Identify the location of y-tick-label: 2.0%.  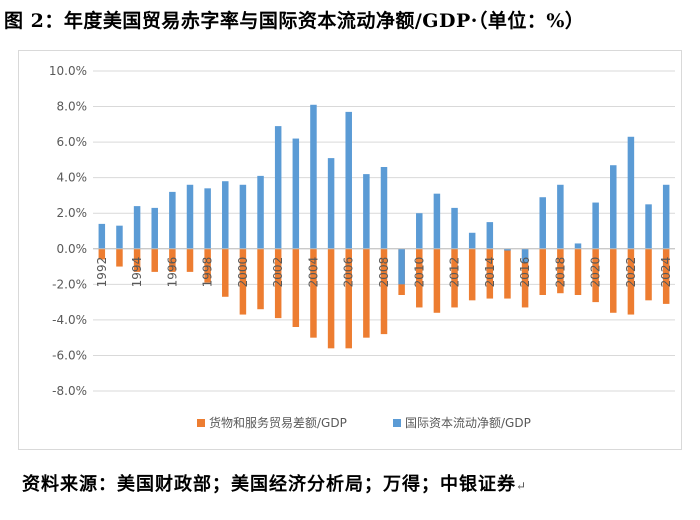
(72, 213).